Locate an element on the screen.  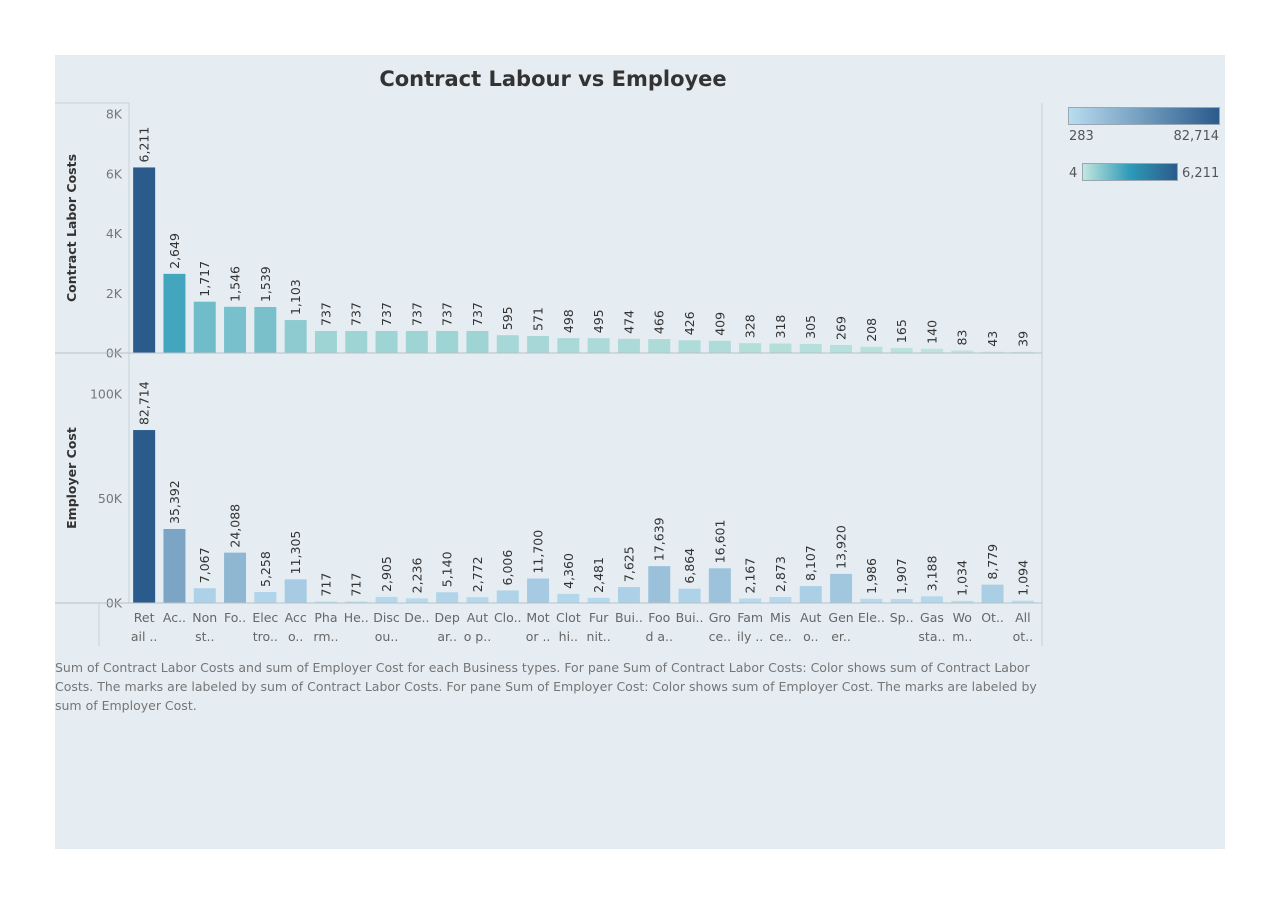
contract-data-label: 165 is located at coordinates (901, 331).